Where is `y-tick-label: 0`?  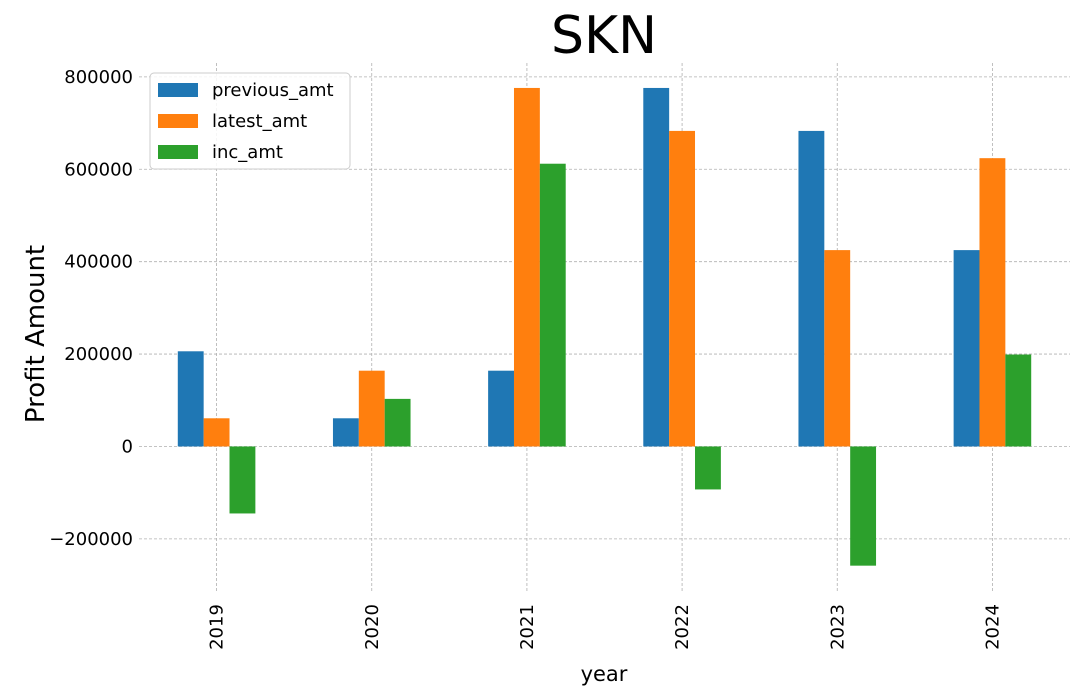 y-tick-label: 0 is located at coordinates (127, 446).